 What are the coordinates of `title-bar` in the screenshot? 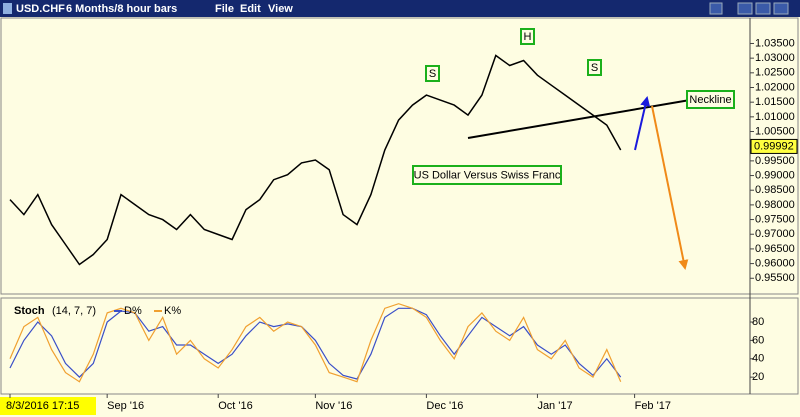 It's located at (400, 8).